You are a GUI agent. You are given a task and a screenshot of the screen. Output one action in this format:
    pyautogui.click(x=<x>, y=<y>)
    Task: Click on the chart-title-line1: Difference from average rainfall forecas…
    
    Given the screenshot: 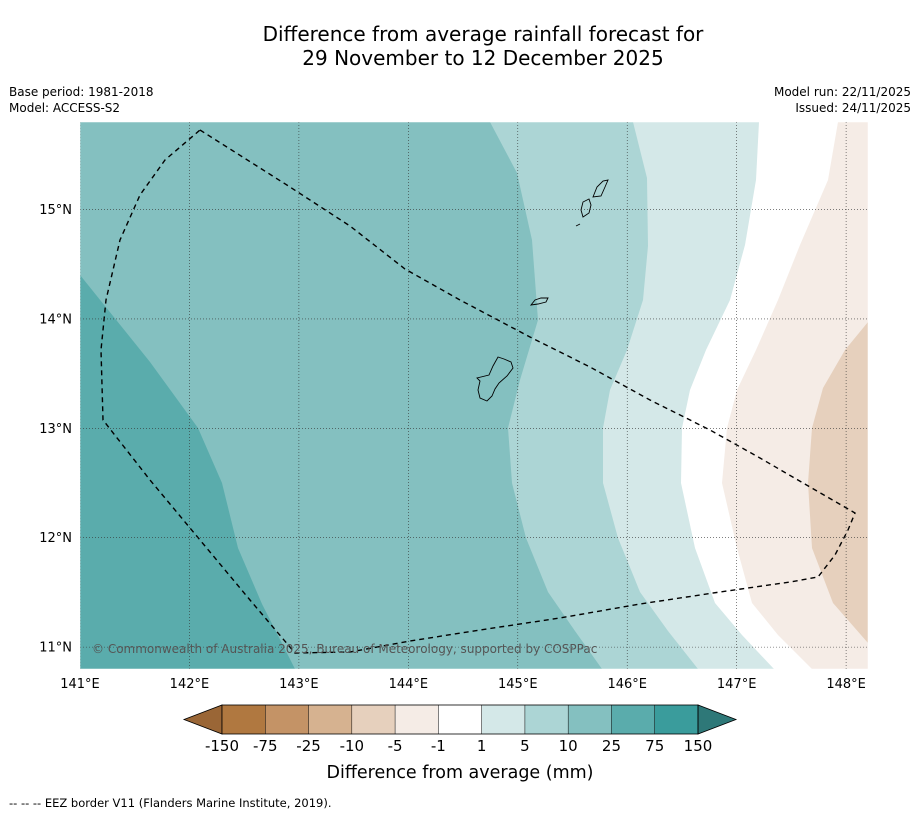 What is the action you would take?
    pyautogui.click(x=483, y=34)
    